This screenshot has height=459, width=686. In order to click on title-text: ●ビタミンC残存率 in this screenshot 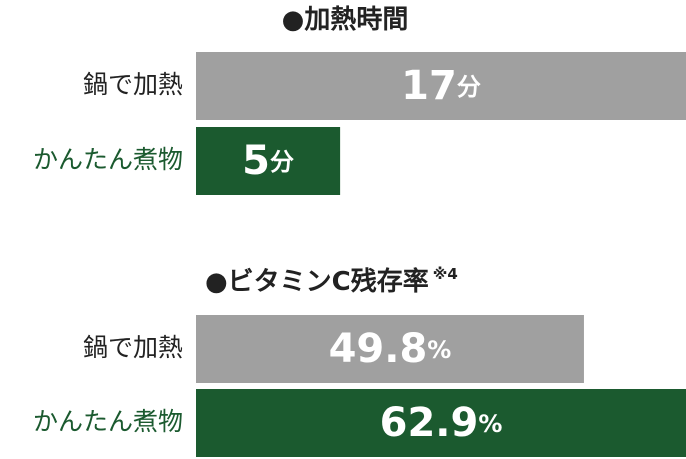, I will do `click(317, 281)`.